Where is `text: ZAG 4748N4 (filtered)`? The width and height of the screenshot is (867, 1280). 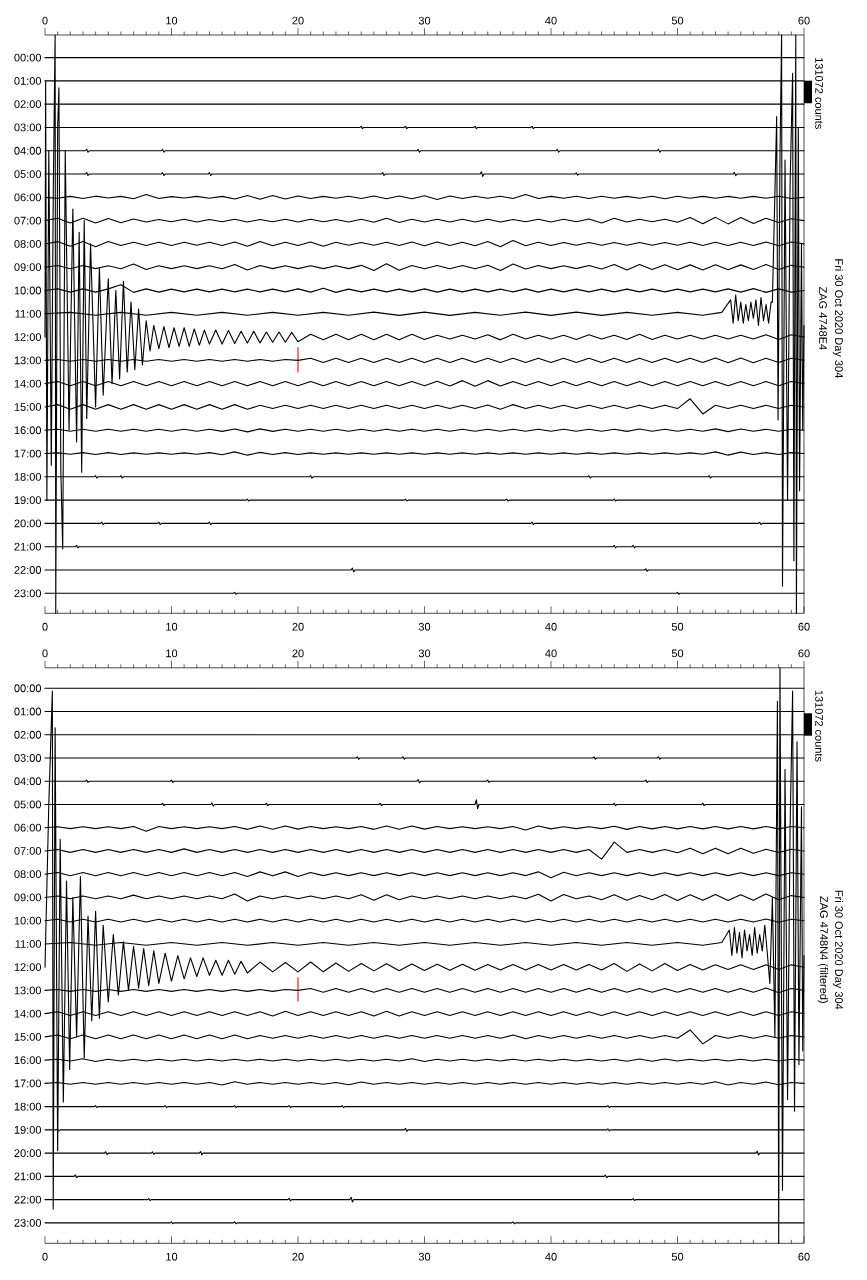 text: ZAG 4748N4 (filtered) is located at coordinates (823, 949).